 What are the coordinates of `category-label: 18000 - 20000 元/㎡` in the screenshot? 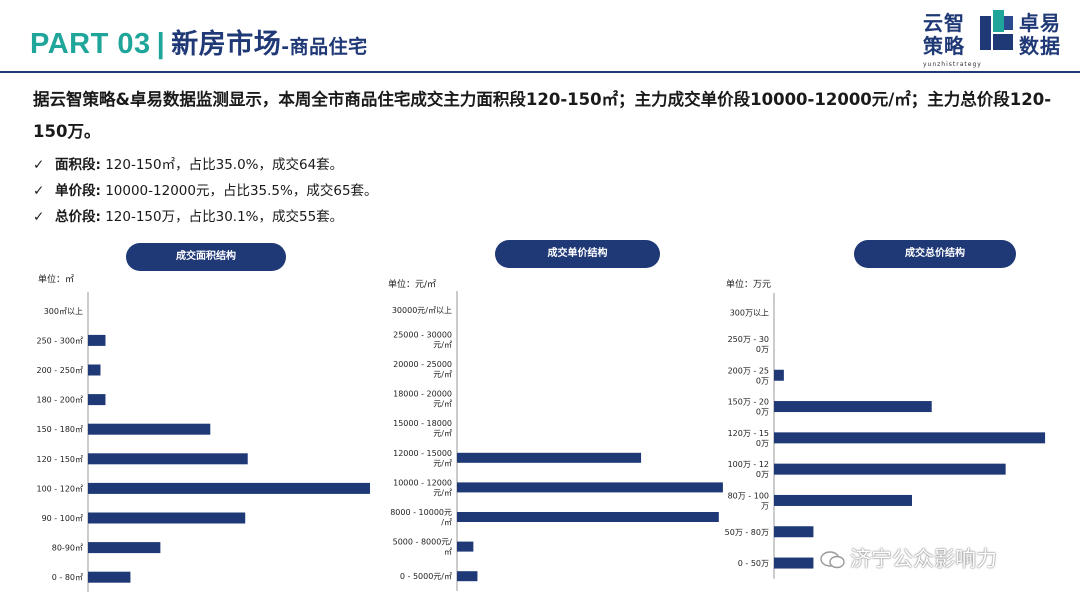 It's located at (422, 399).